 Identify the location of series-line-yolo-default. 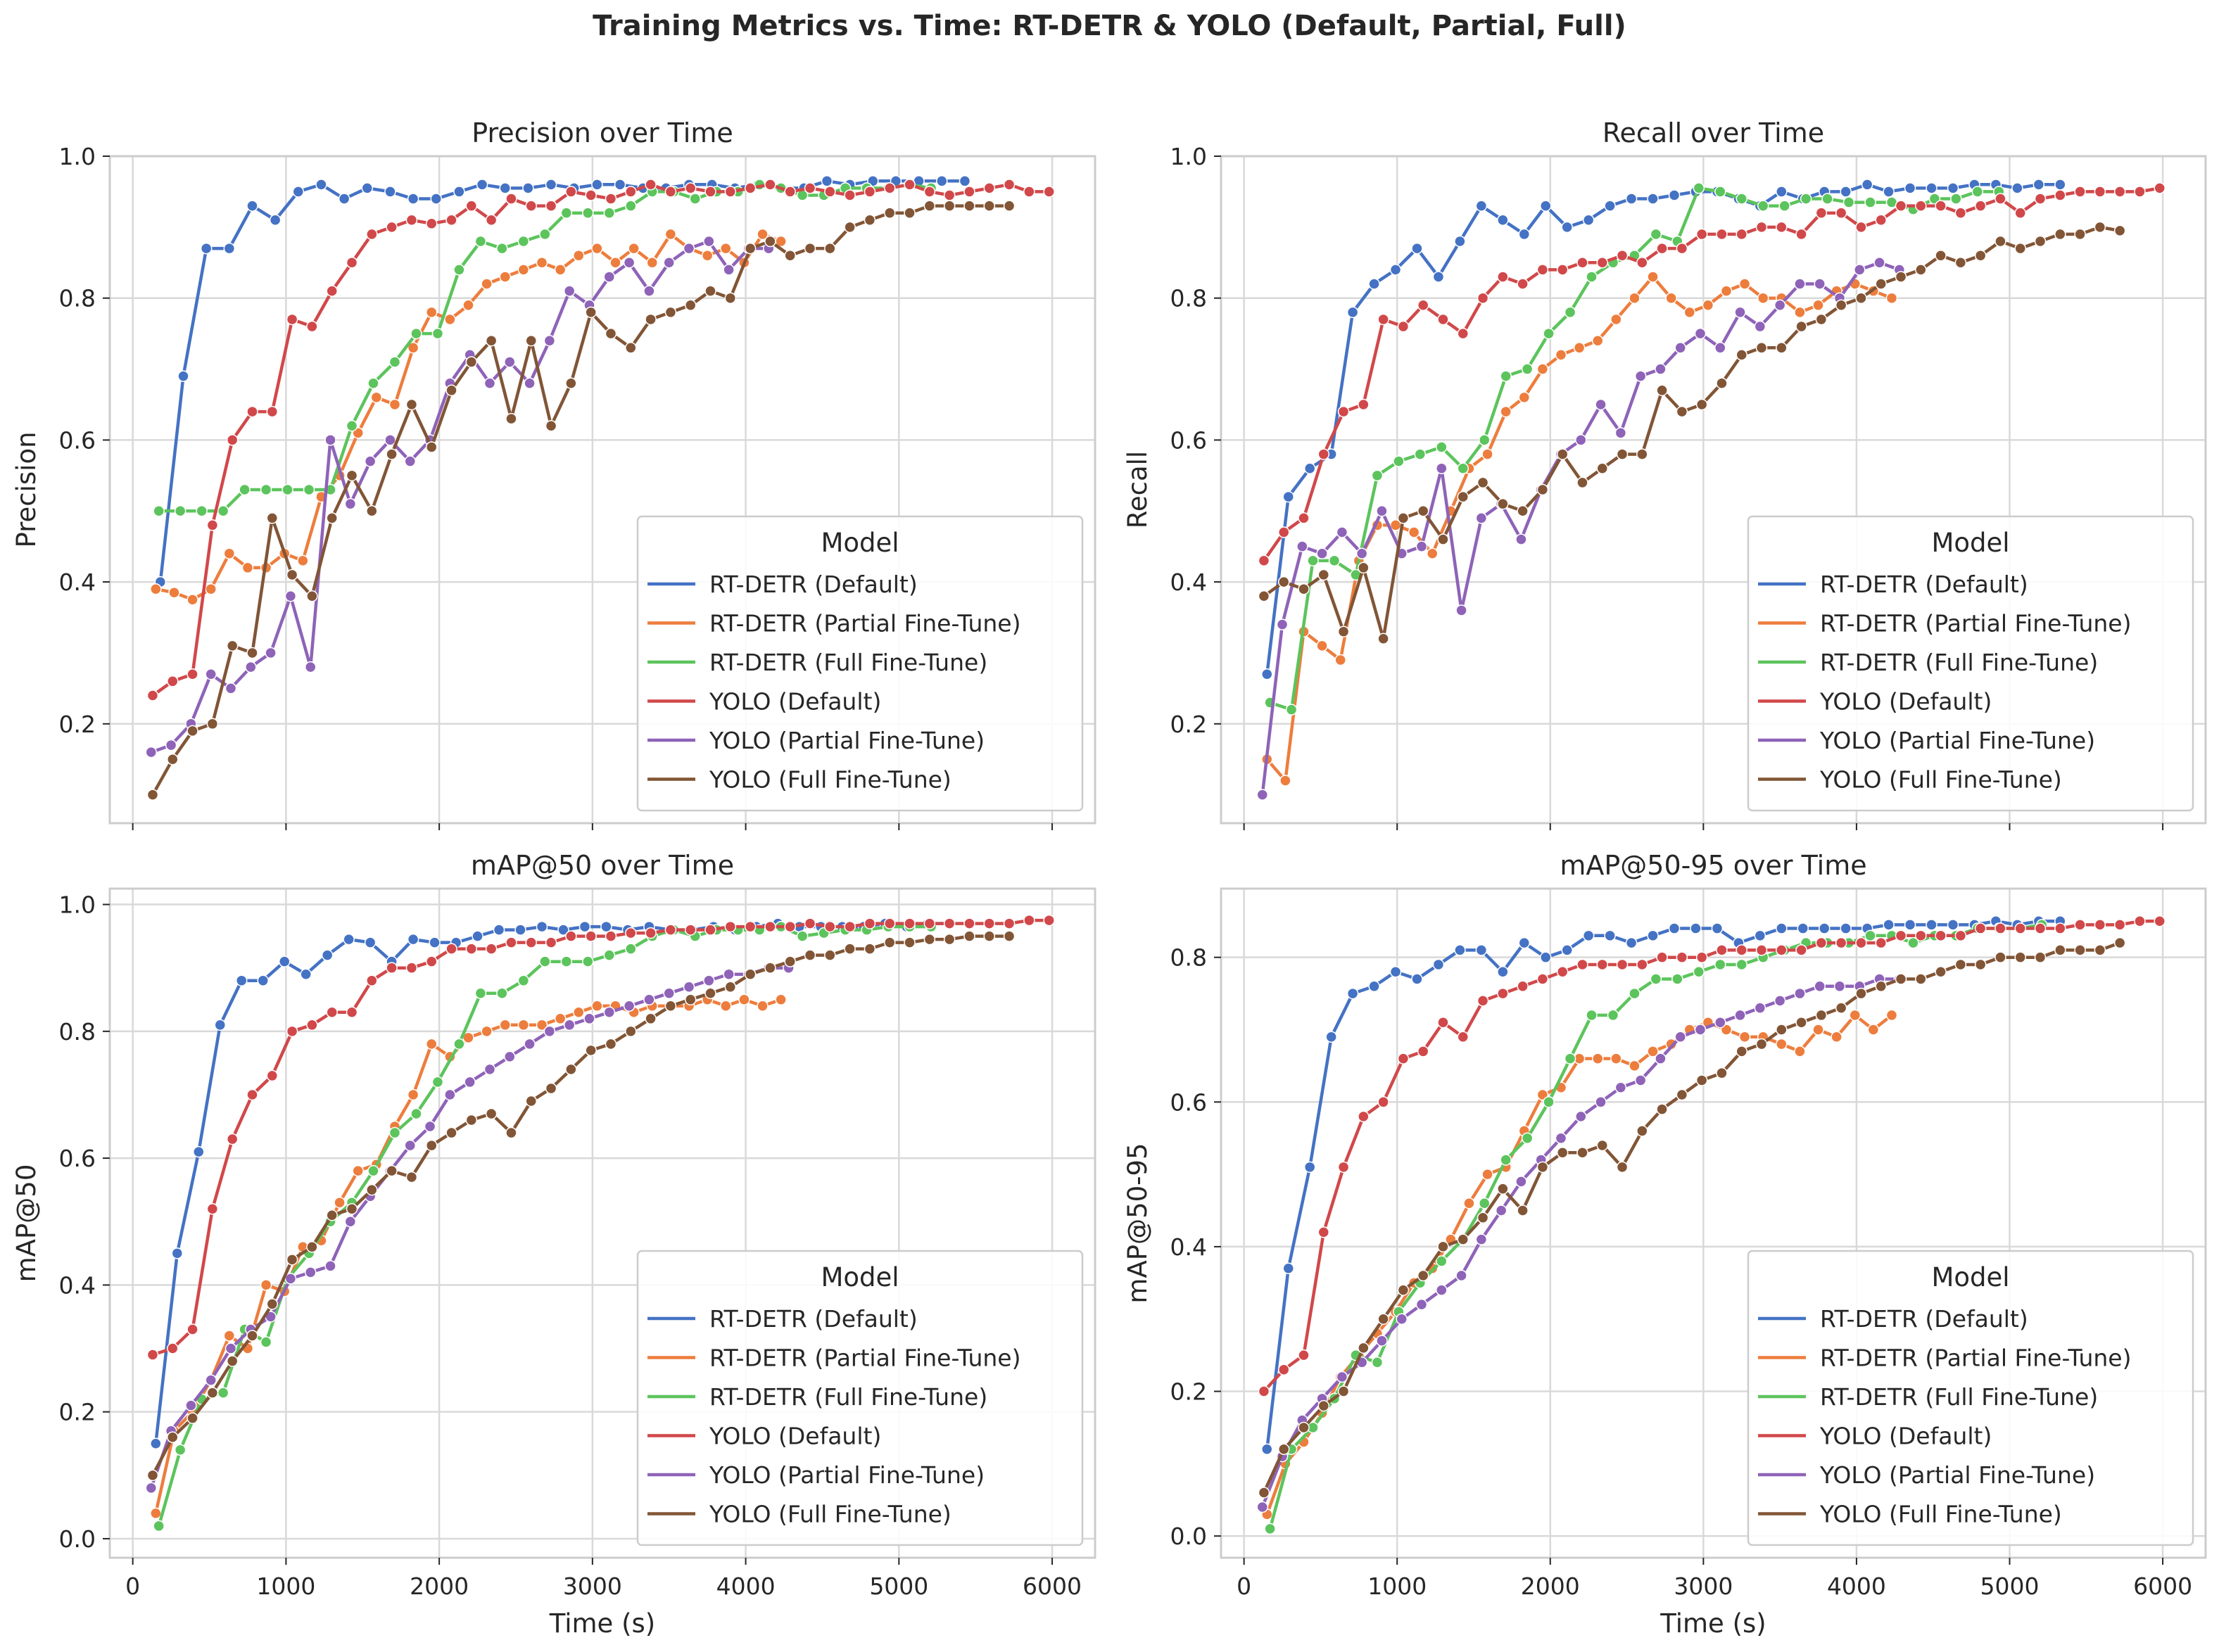
(1712, 374).